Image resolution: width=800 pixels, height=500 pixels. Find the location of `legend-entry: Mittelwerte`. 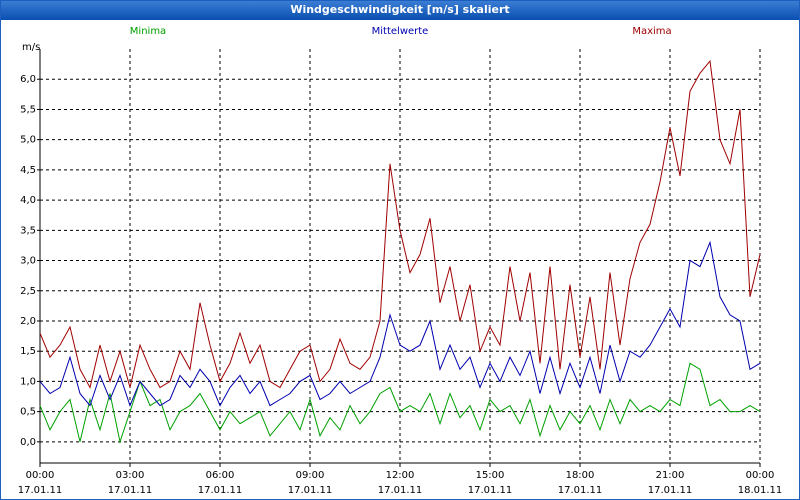

legend-entry: Mittelwerte is located at coordinates (400, 31).